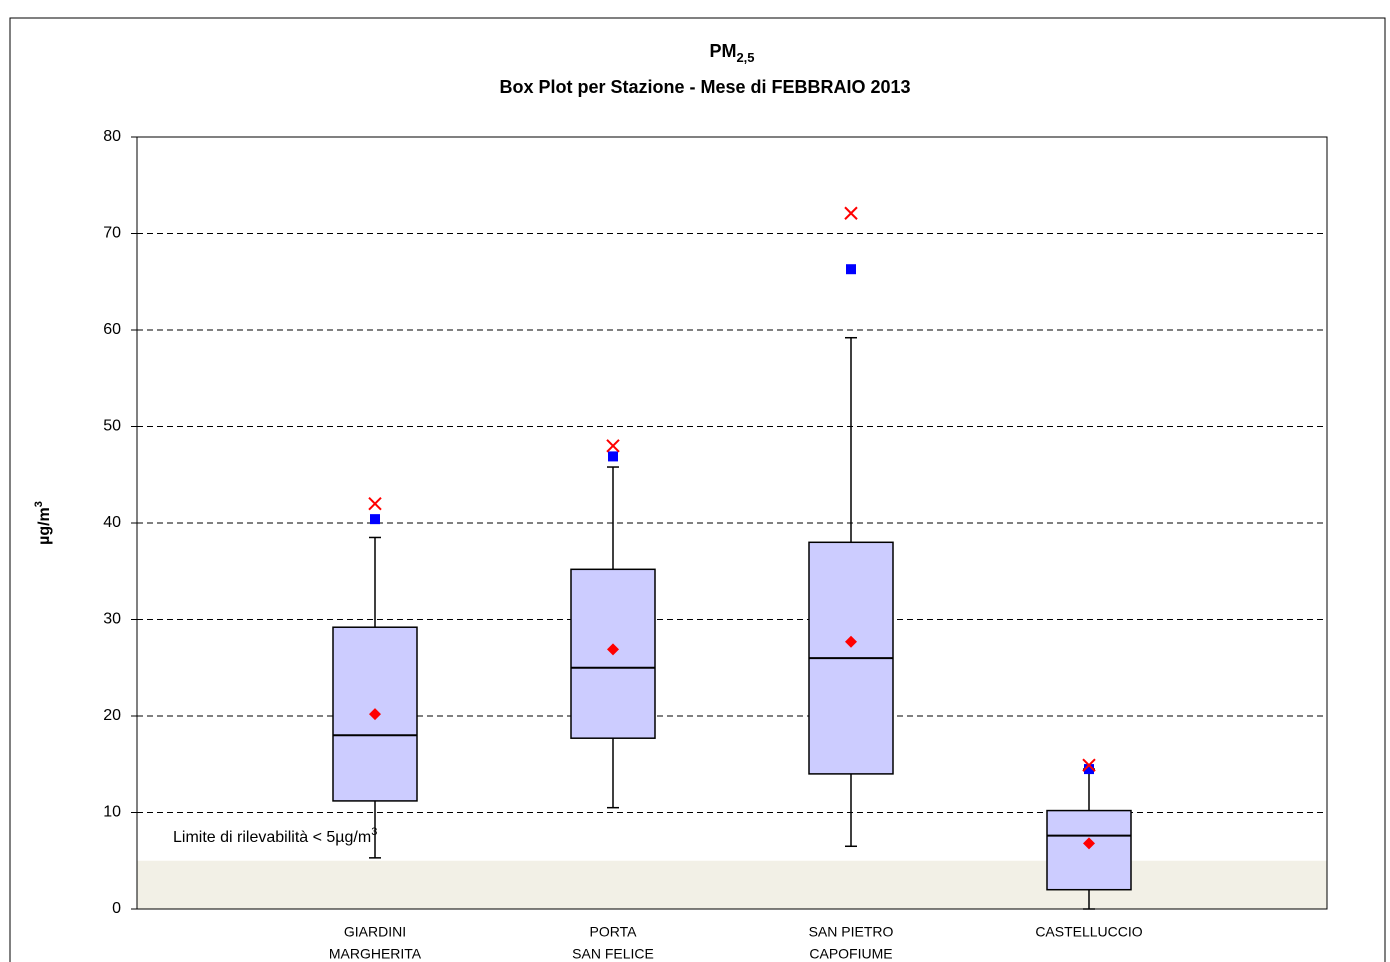  I want to click on annotation-text: Limite di rilevabilità < 5µg/m, so click(272, 837).